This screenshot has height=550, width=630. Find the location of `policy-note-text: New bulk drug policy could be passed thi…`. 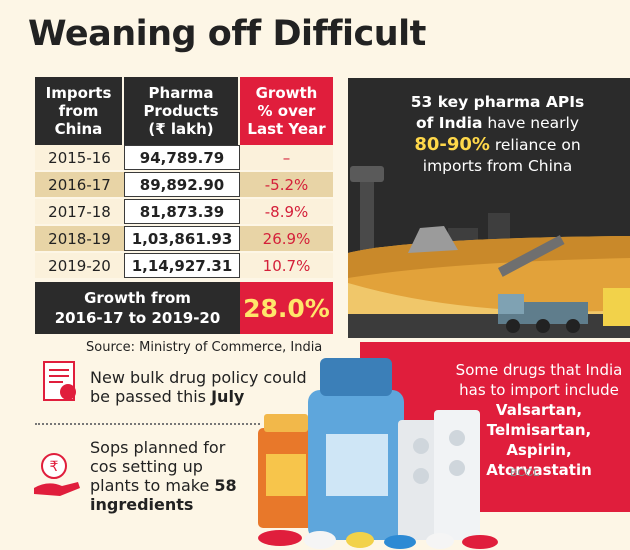

policy-note-text: New bulk drug policy could be passed thi… is located at coordinates (198, 387).